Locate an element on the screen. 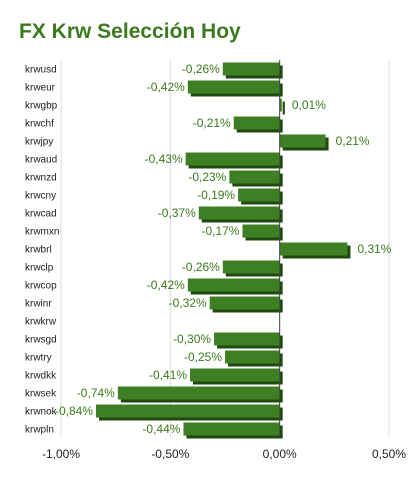  data-label: 0,21% is located at coordinates (353, 141).